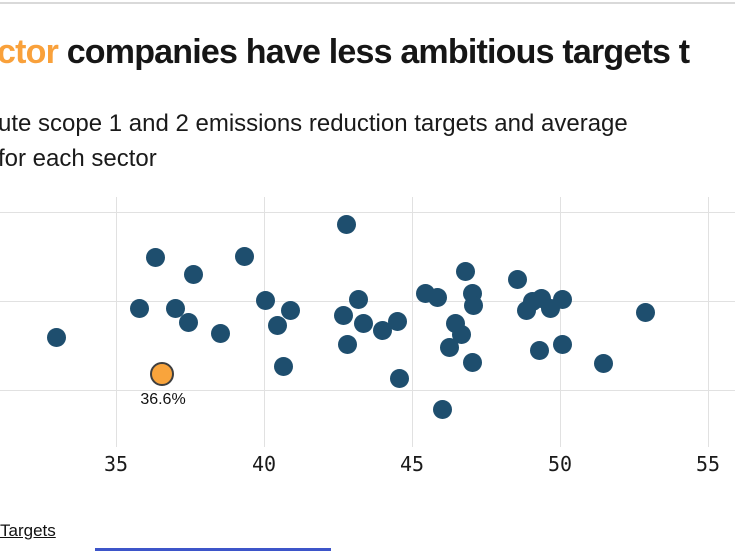 Image resolution: width=735 pixels, height=551 pixels. I want to click on source-link-targets: Targets, so click(28, 530).